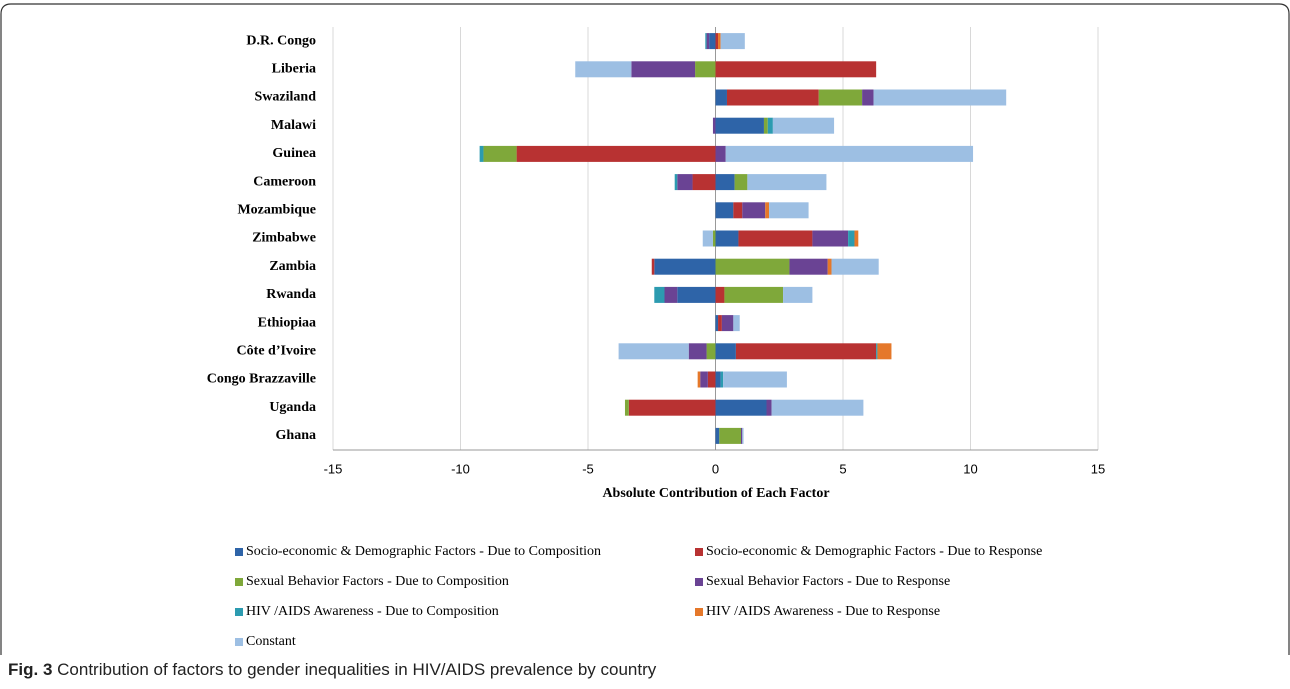 This screenshot has width=1290, height=689. Describe the element at coordinates (460, 468) in the screenshot. I see `x-tick-label: -10` at that location.